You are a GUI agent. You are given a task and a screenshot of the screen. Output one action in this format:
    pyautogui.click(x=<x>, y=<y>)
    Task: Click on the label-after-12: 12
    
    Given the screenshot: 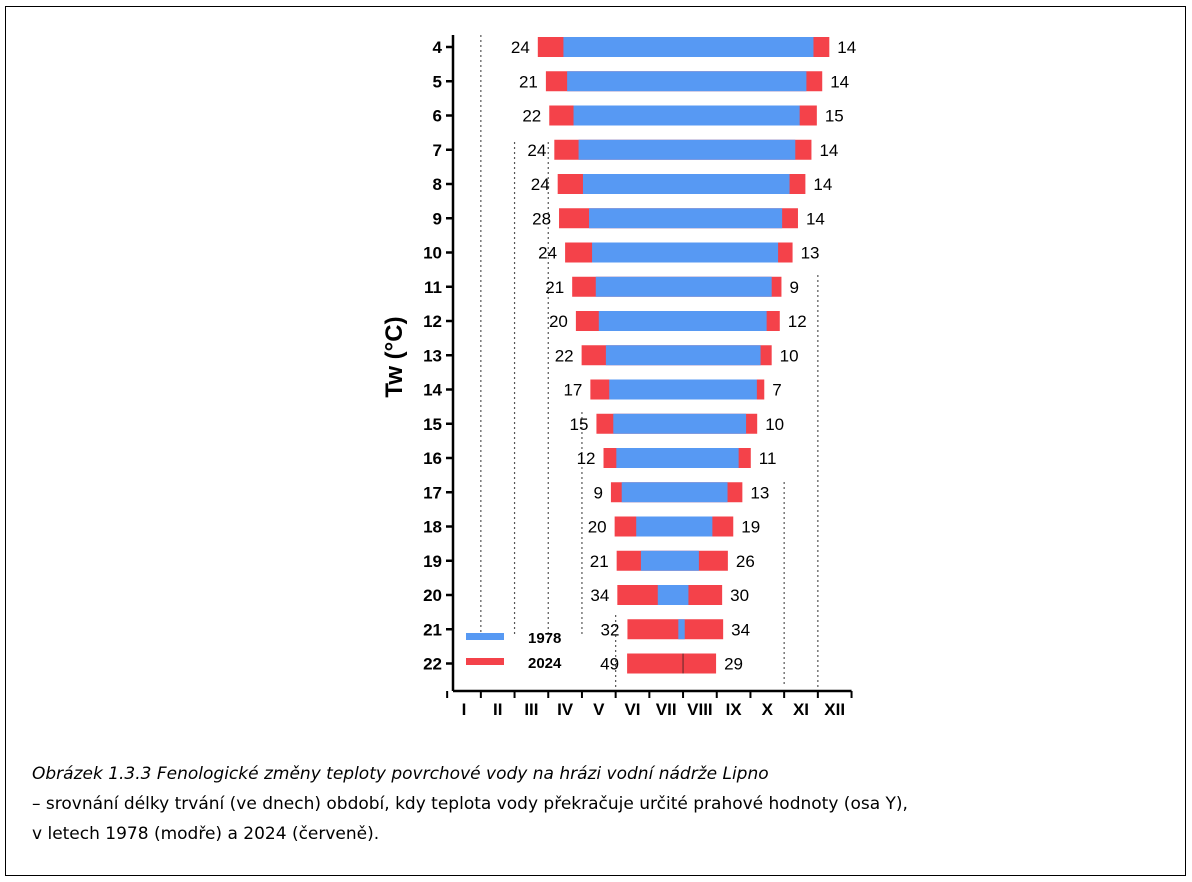 What is the action you would take?
    pyautogui.click(x=797, y=321)
    